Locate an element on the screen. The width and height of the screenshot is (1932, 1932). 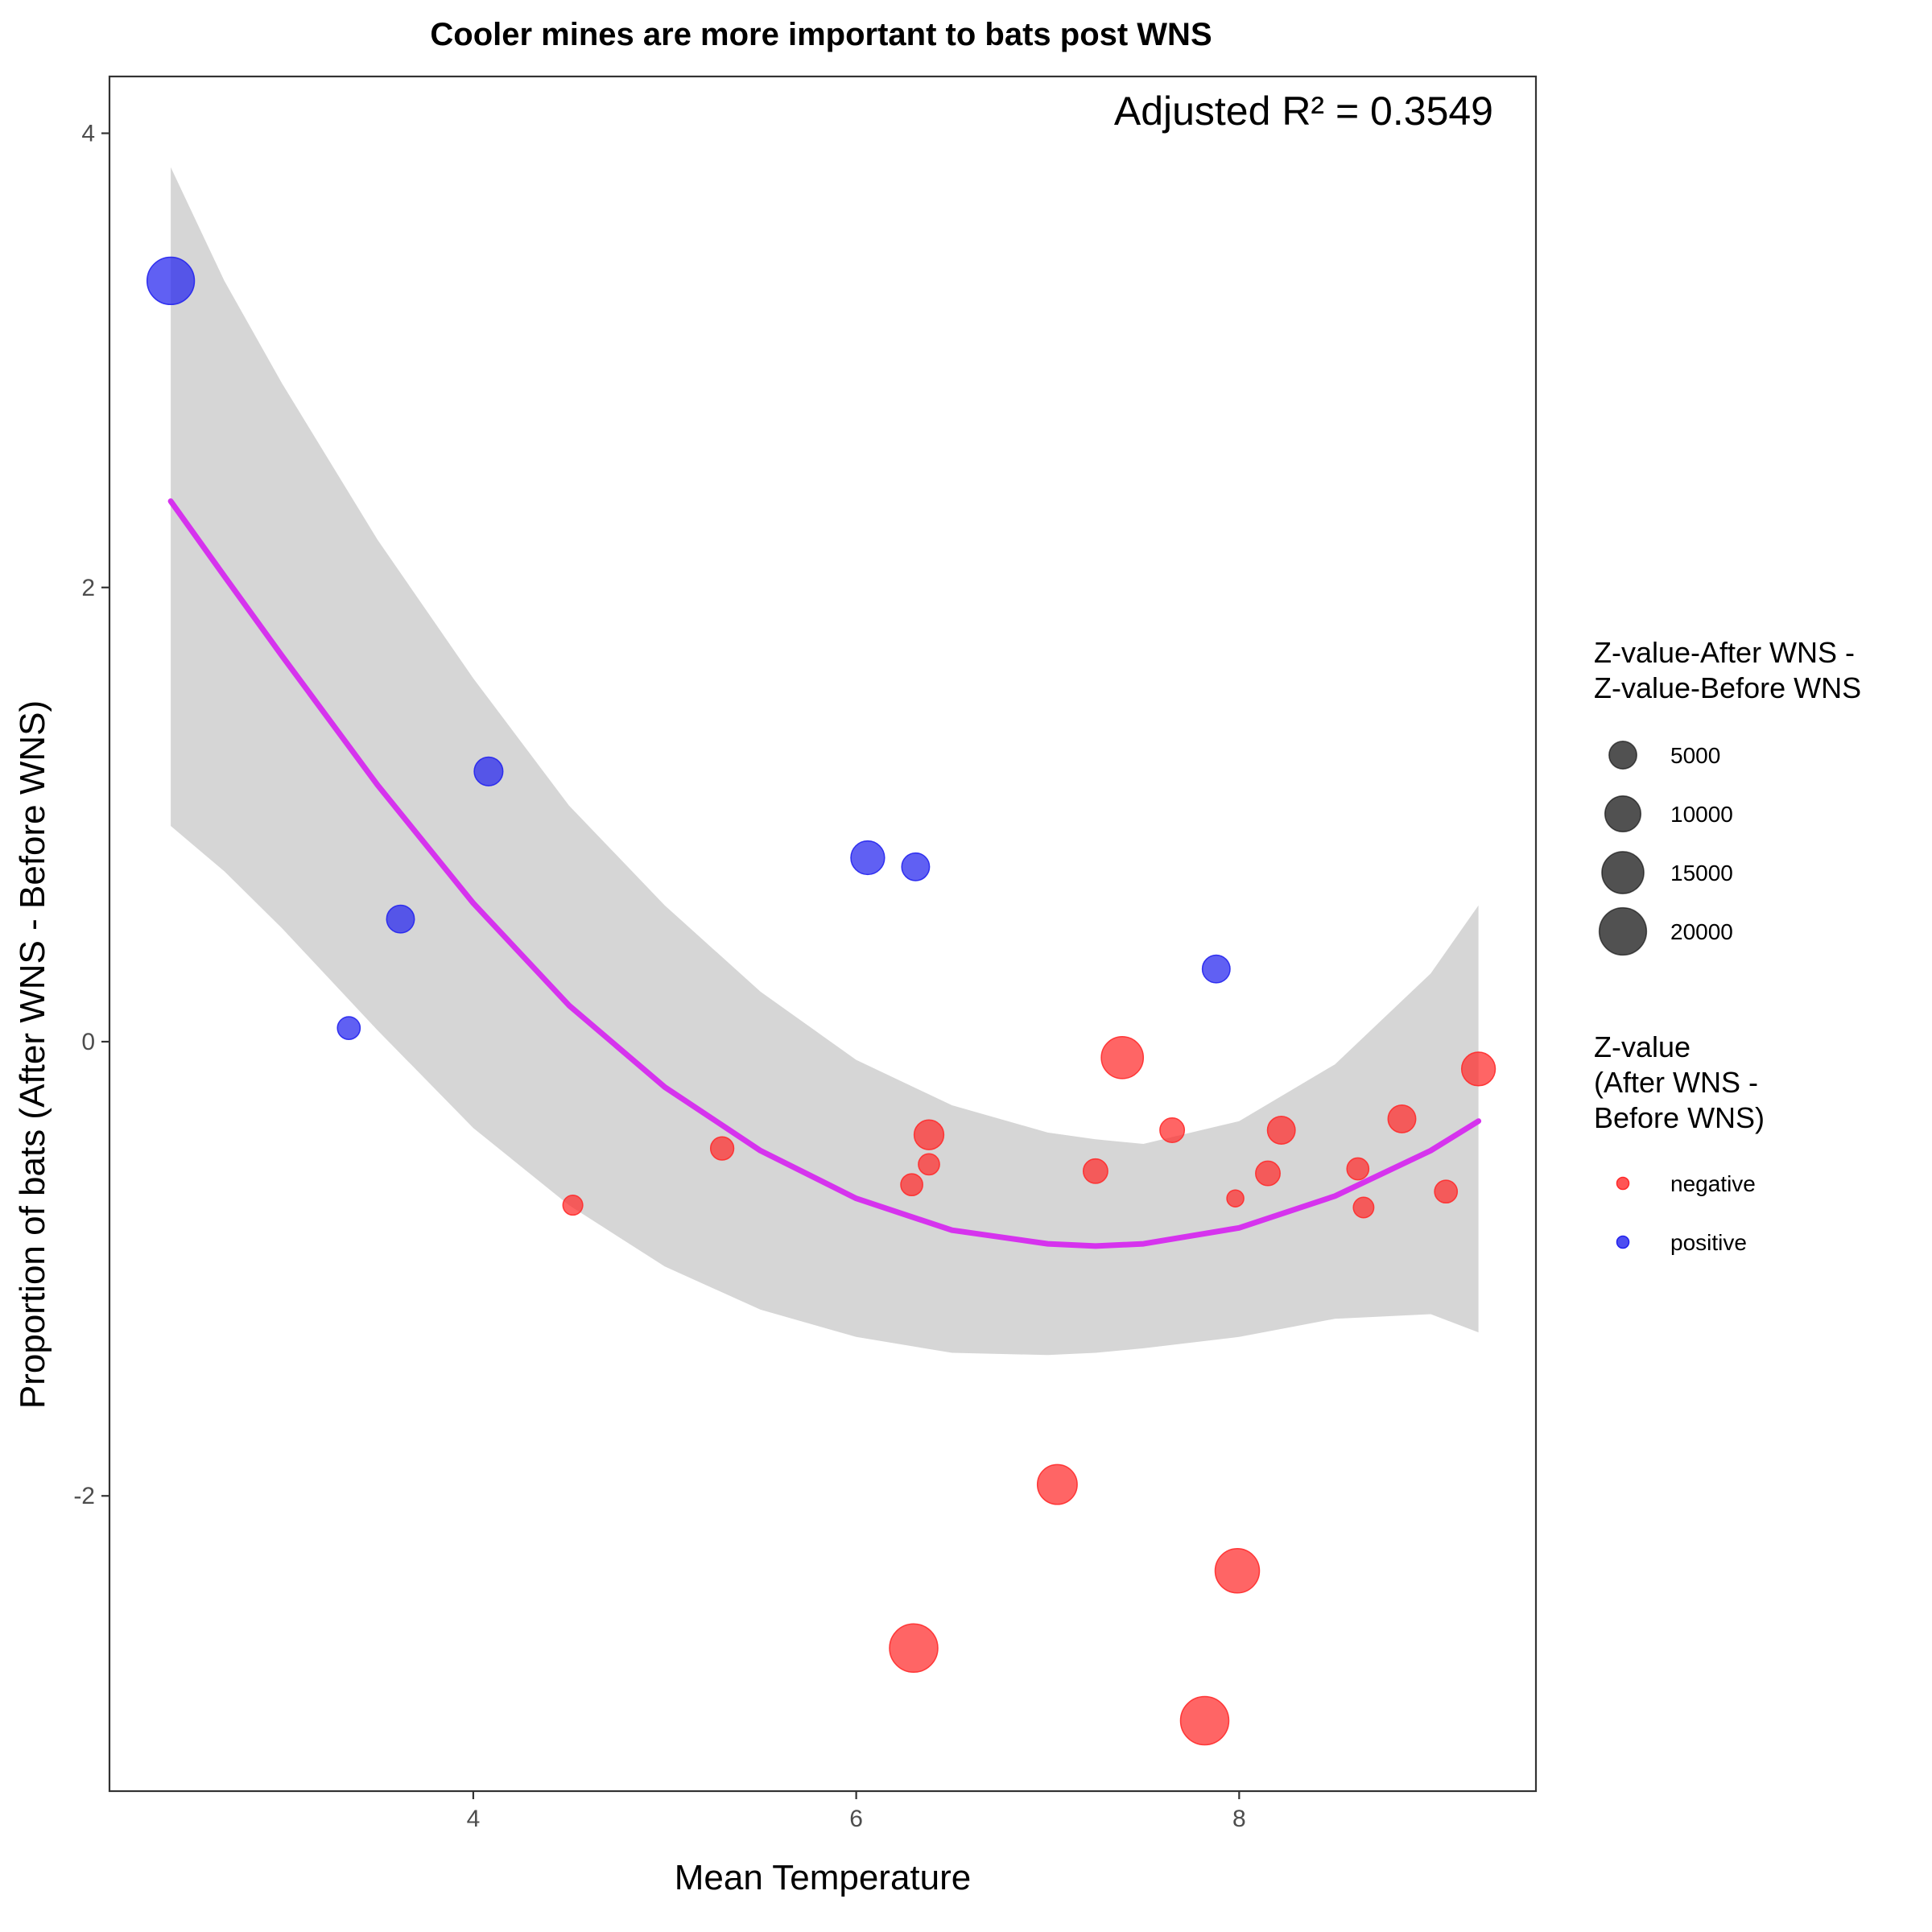
x-tick-label: 8 is located at coordinates (1239, 1819).